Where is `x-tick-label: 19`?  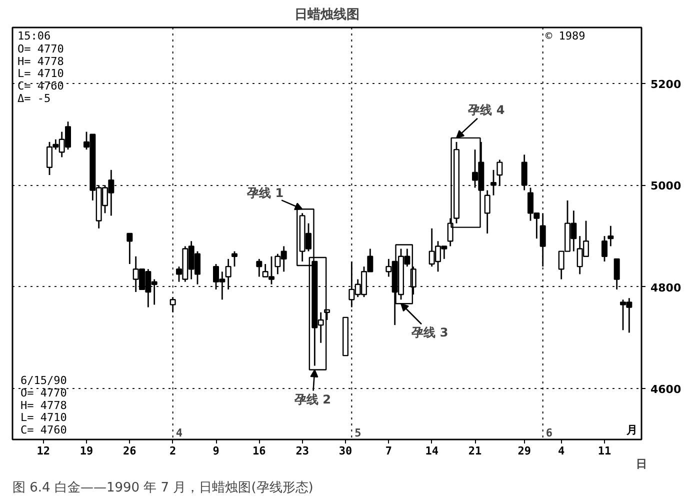
x-tick-label: 19 is located at coordinates (87, 451).